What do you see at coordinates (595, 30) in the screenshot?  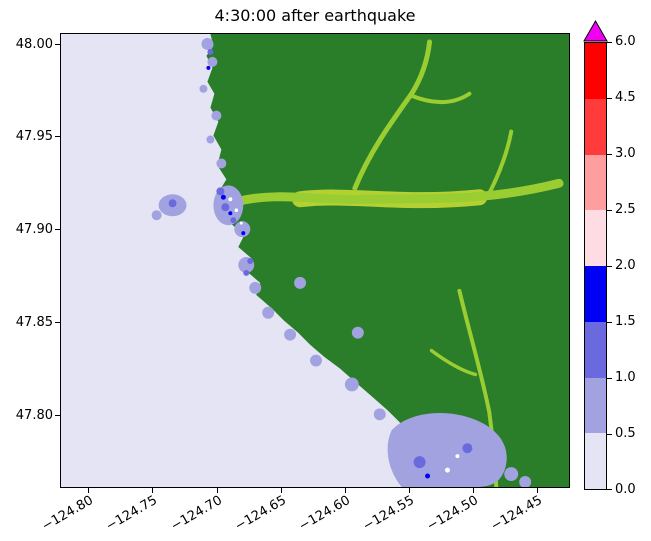 I see `colorbar-over-arrow` at bounding box center [595, 30].